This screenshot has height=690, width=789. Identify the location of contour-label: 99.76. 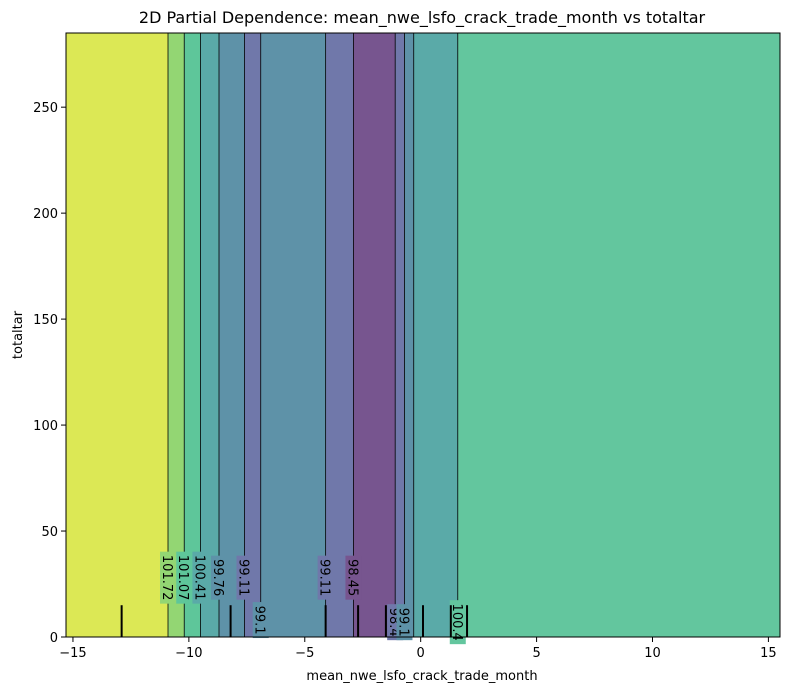
(217, 577).